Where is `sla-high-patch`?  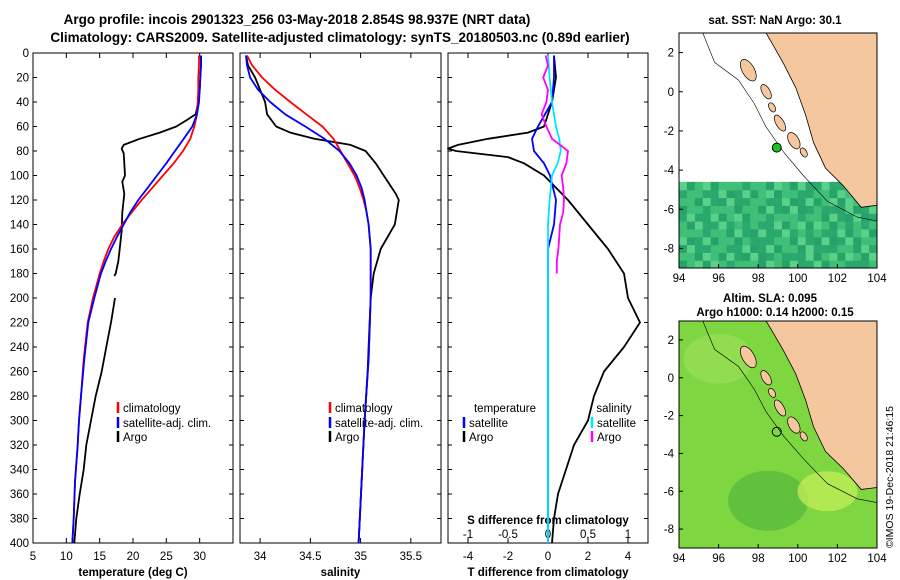
sla-high-patch is located at coordinates (718, 358).